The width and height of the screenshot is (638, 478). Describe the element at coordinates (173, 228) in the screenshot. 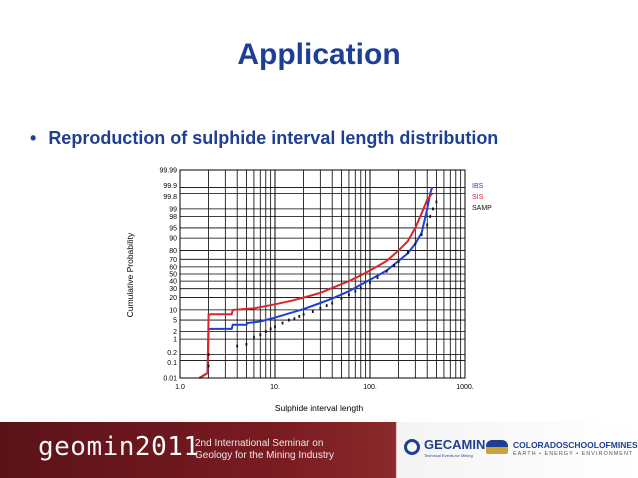

I see `y-tick-label: 95` at that location.